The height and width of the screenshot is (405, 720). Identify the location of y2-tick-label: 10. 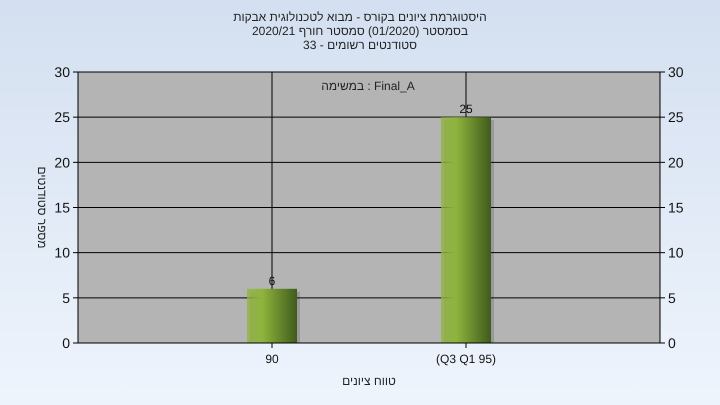
(676, 252).